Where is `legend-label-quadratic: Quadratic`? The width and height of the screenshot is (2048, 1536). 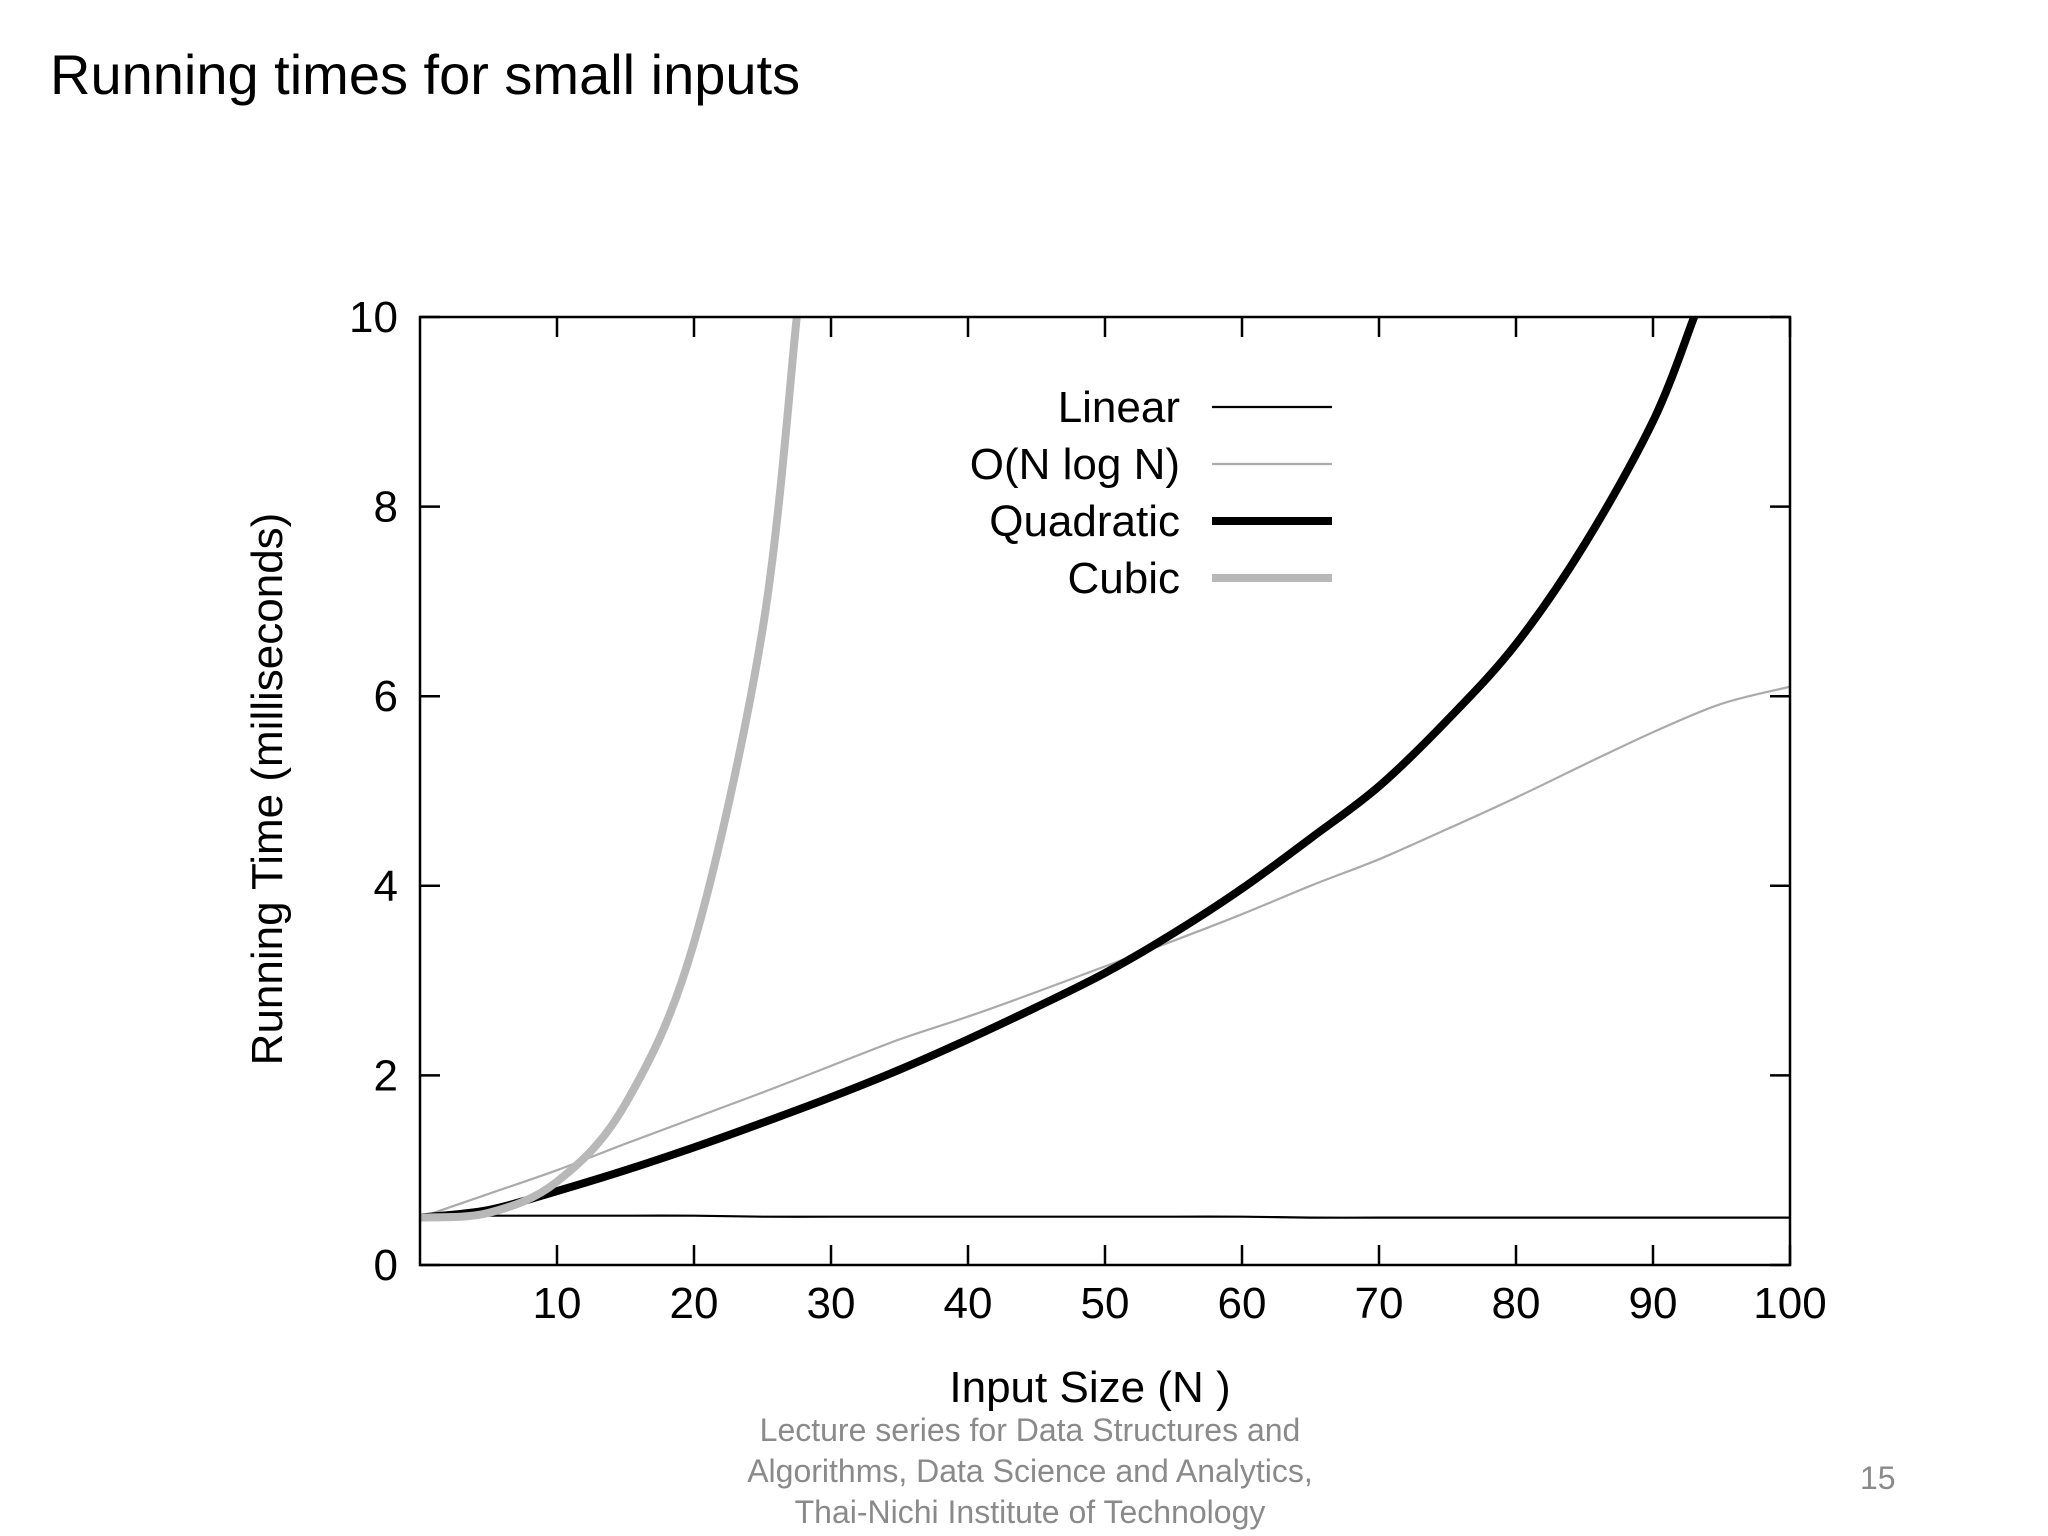 legend-label-quadratic: Quadratic is located at coordinates (1084, 521).